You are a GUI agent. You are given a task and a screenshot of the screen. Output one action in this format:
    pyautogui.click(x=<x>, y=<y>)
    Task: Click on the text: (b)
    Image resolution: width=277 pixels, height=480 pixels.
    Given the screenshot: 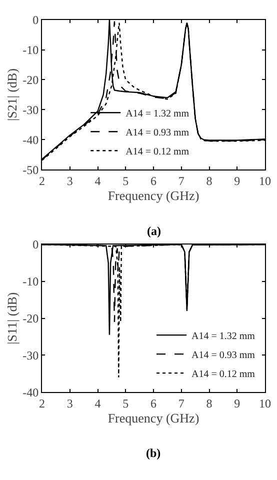 What is the action you would take?
    pyautogui.click(x=153, y=453)
    